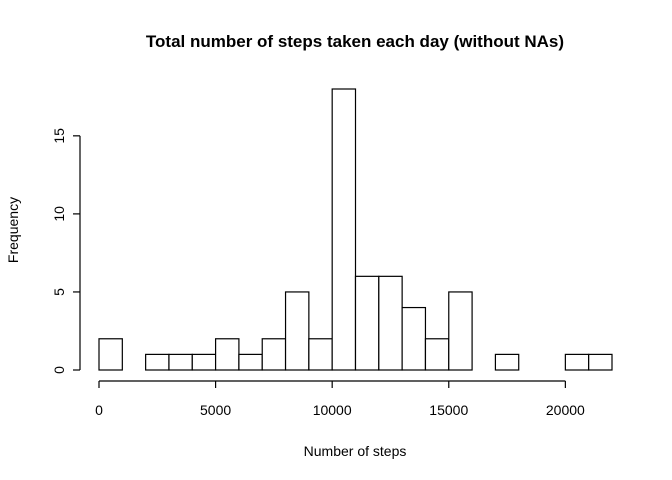 The width and height of the screenshot is (672, 480). What do you see at coordinates (59, 370) in the screenshot?
I see `y-tick-label-0: 0` at bounding box center [59, 370].